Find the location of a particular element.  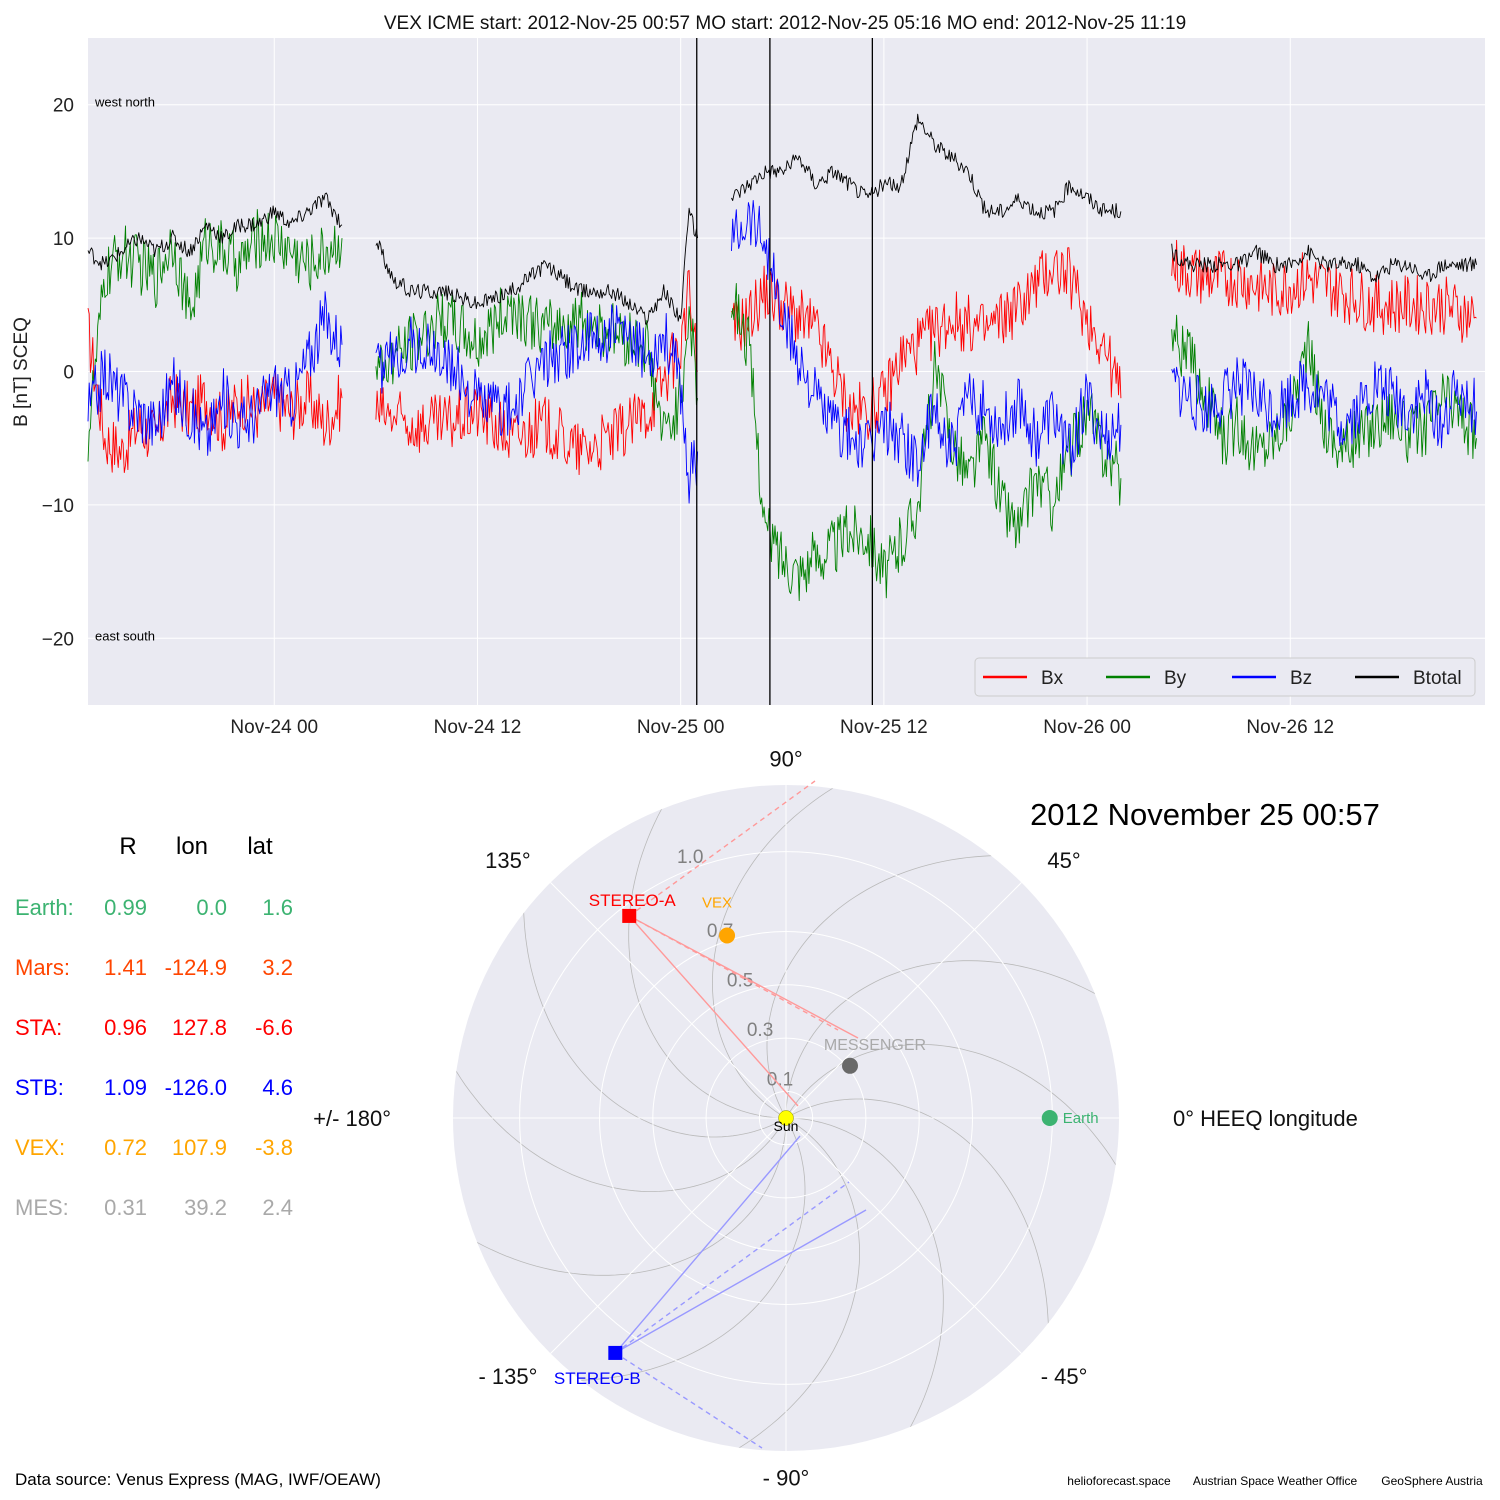

messenger-marker is located at coordinates (849, 1065).